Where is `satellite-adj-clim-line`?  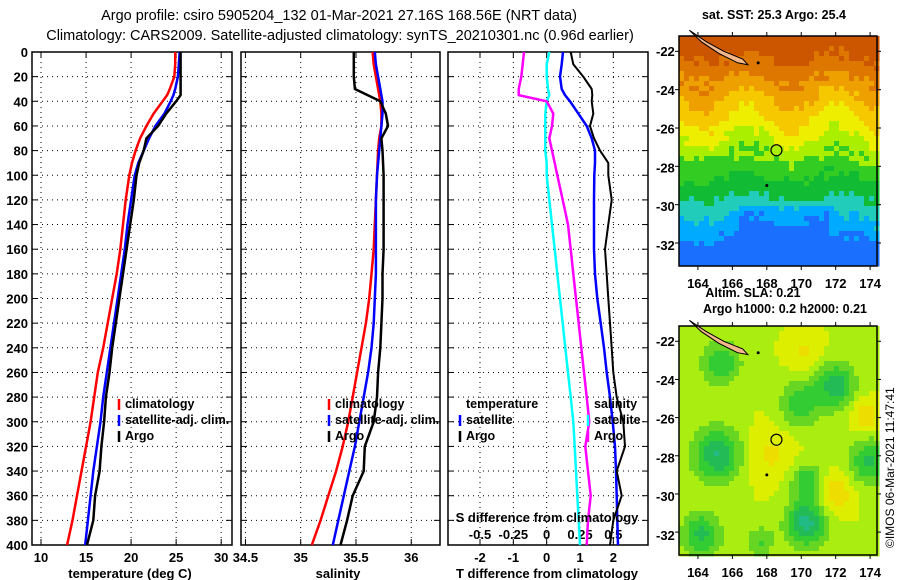 satellite-adj-clim-line is located at coordinates (132, 298).